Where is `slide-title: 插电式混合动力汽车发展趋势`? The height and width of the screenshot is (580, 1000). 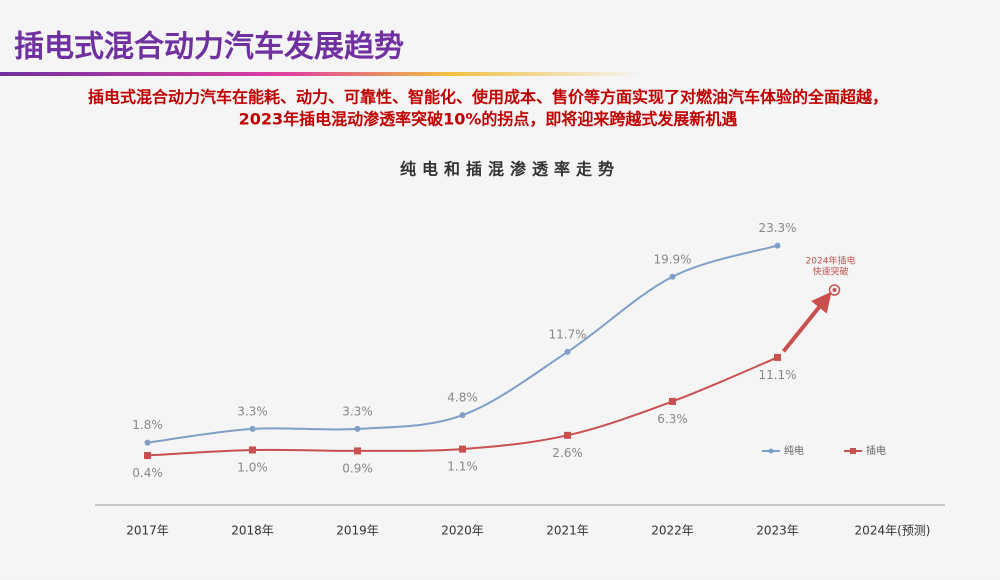
slide-title: 插电式混合动力汽车发展趋势 is located at coordinates (209, 47).